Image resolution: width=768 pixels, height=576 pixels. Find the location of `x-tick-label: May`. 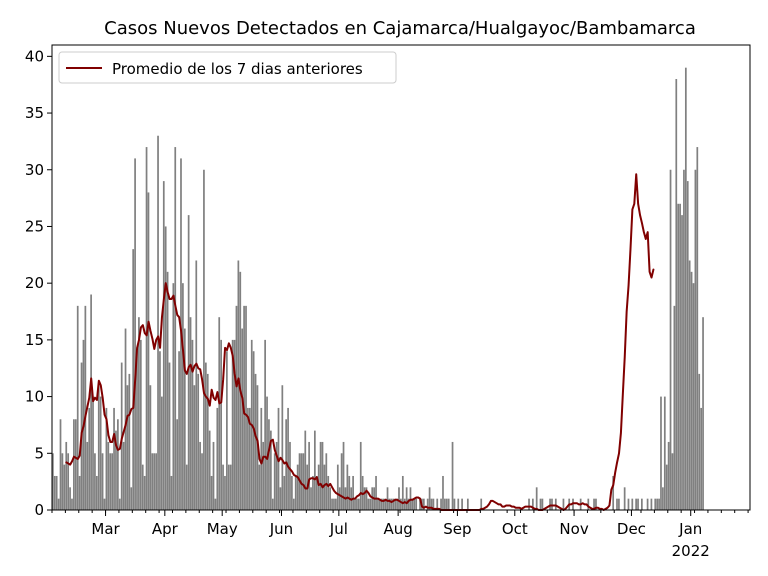

x-tick-label: May is located at coordinates (222, 529).